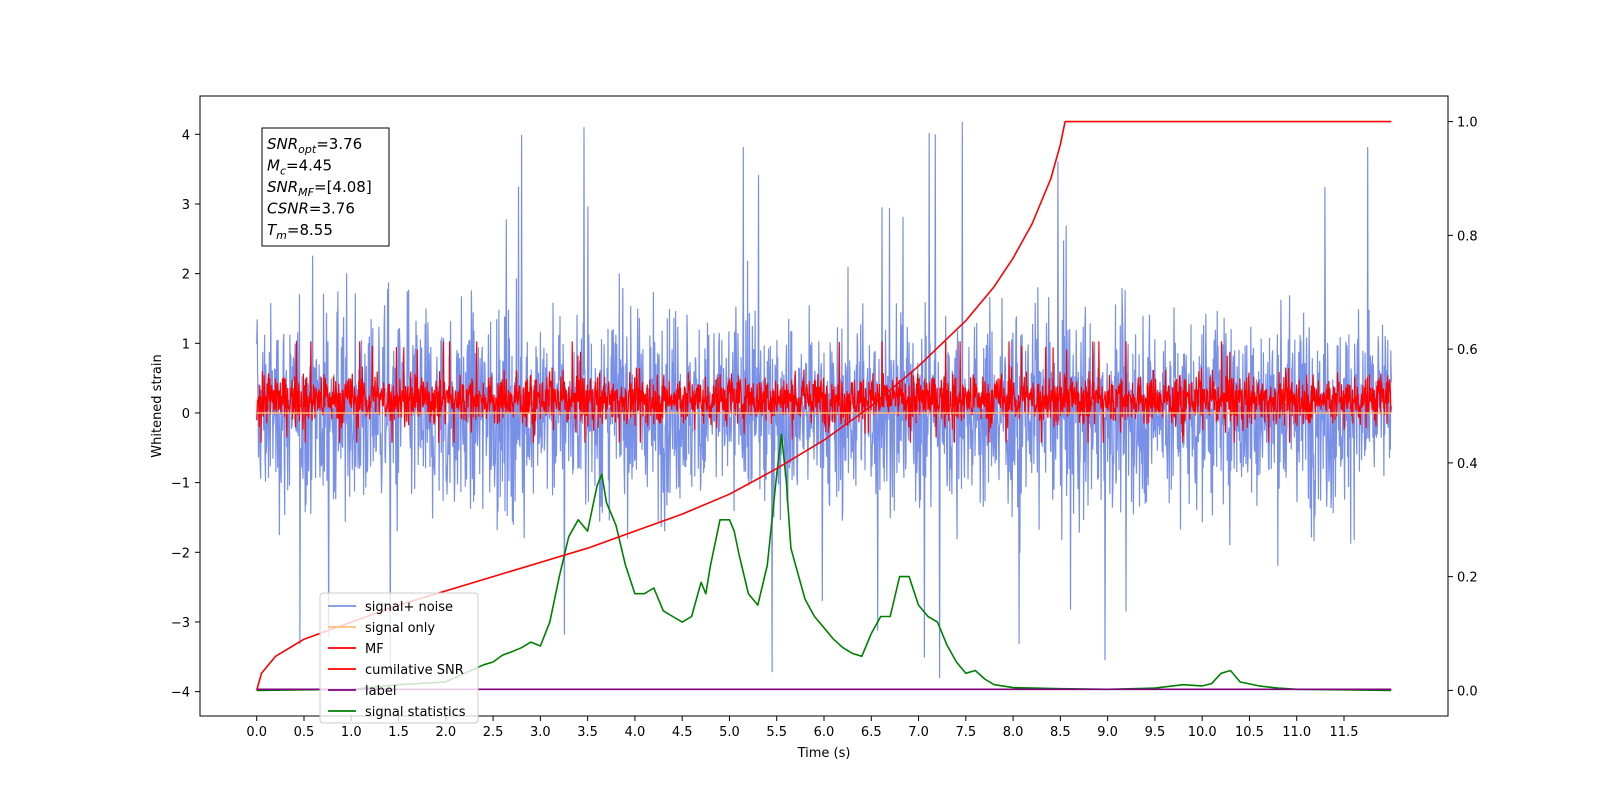  What do you see at coordinates (493, 732) in the screenshot?
I see `x-tick-label: 2.5` at bounding box center [493, 732].